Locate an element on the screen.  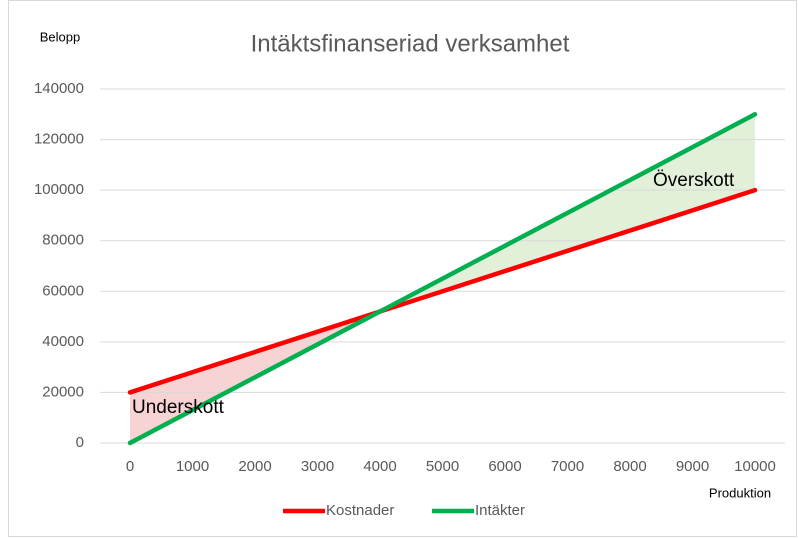
x-tick-label: 8000 is located at coordinates (629, 466).